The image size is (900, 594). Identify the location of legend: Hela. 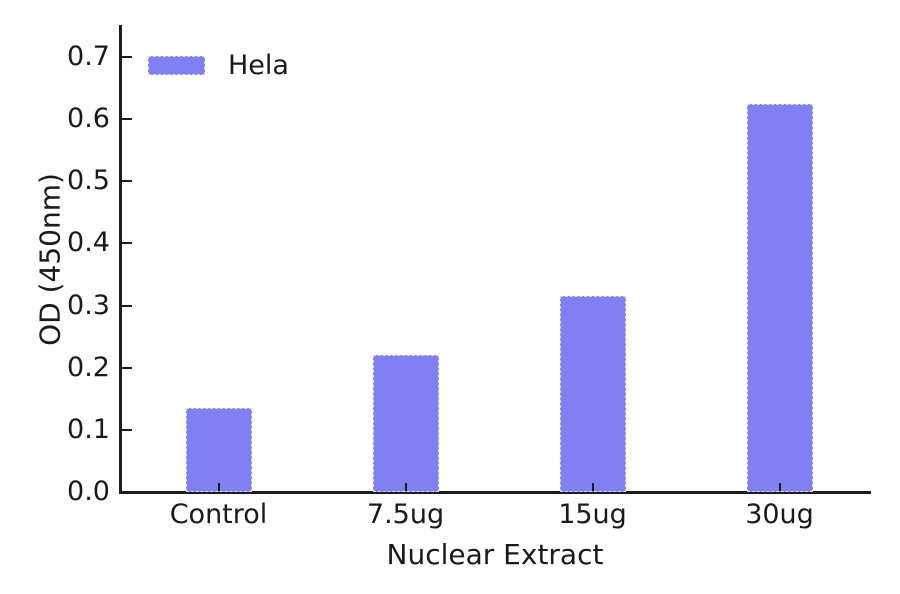
(218, 65).